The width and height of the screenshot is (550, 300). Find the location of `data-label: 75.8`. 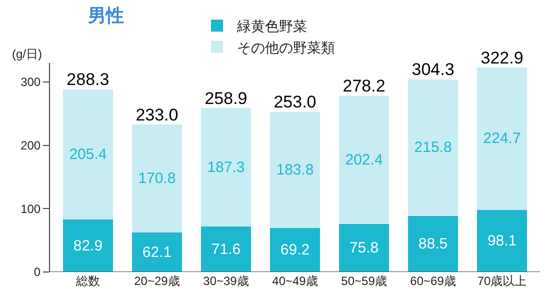

data-label: 75.8 is located at coordinates (364, 247).